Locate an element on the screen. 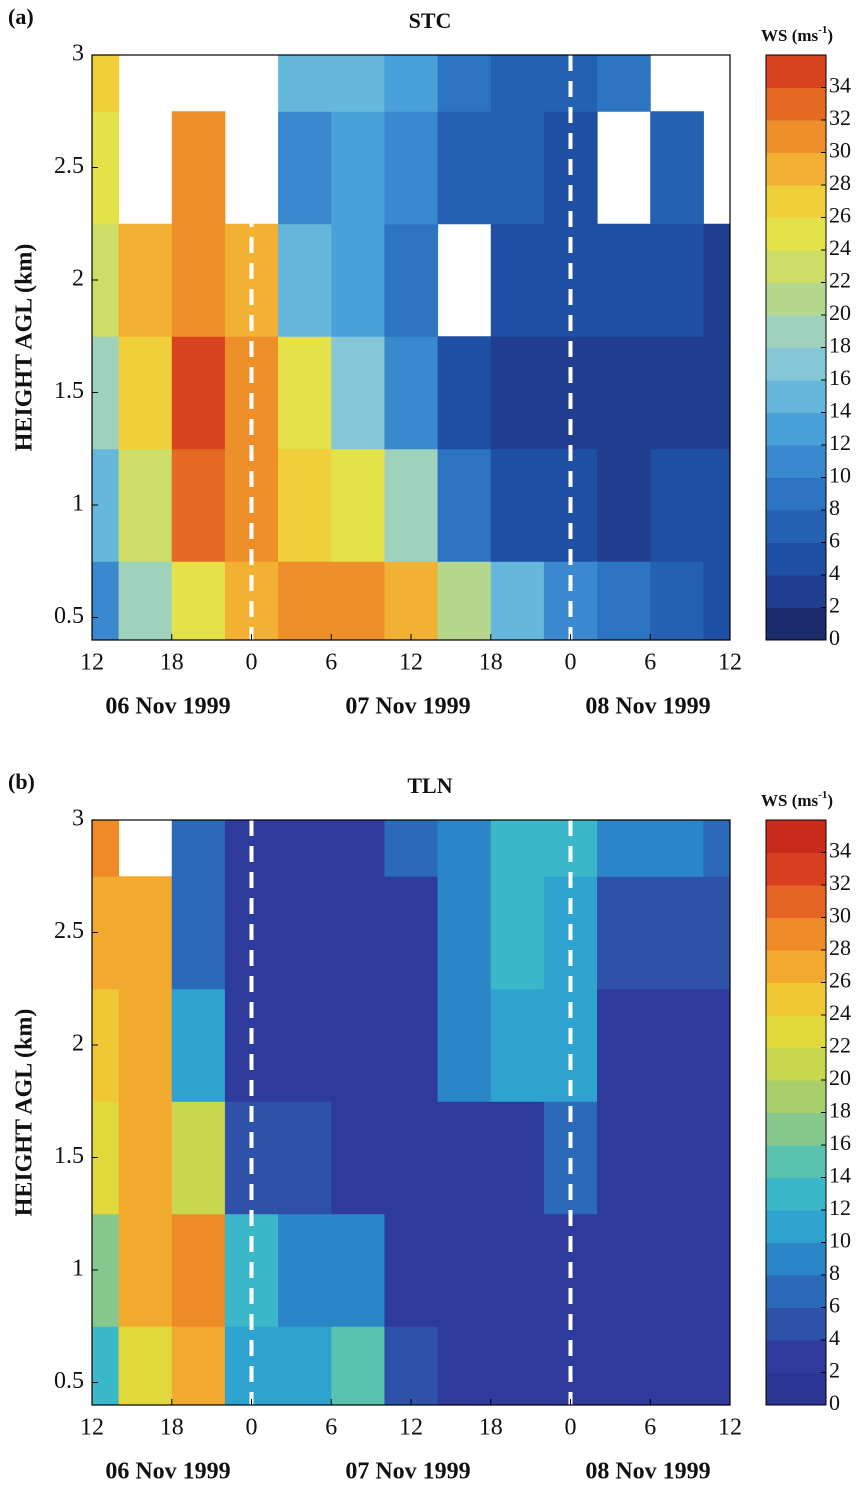 The height and width of the screenshot is (1488, 861). colorbar-tick-label: 26 is located at coordinates (840, 215).